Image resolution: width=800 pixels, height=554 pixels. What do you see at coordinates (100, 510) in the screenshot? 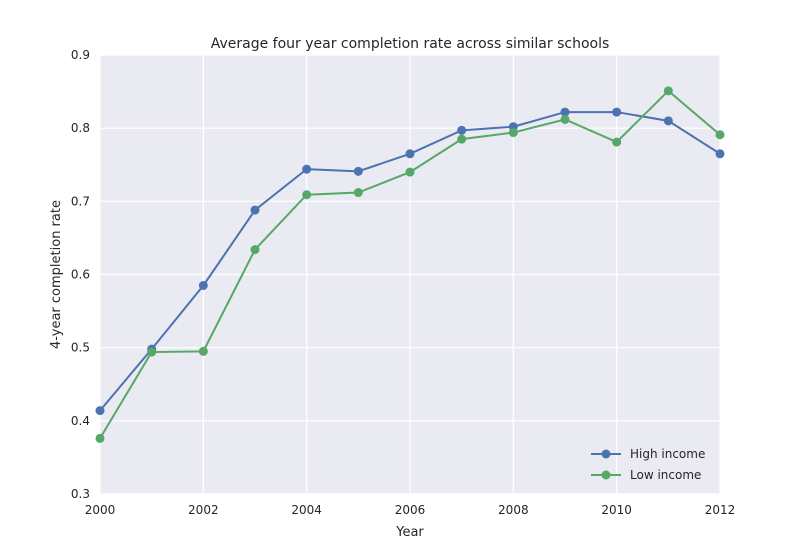
I see `x-tick-label: 2000` at bounding box center [100, 510].